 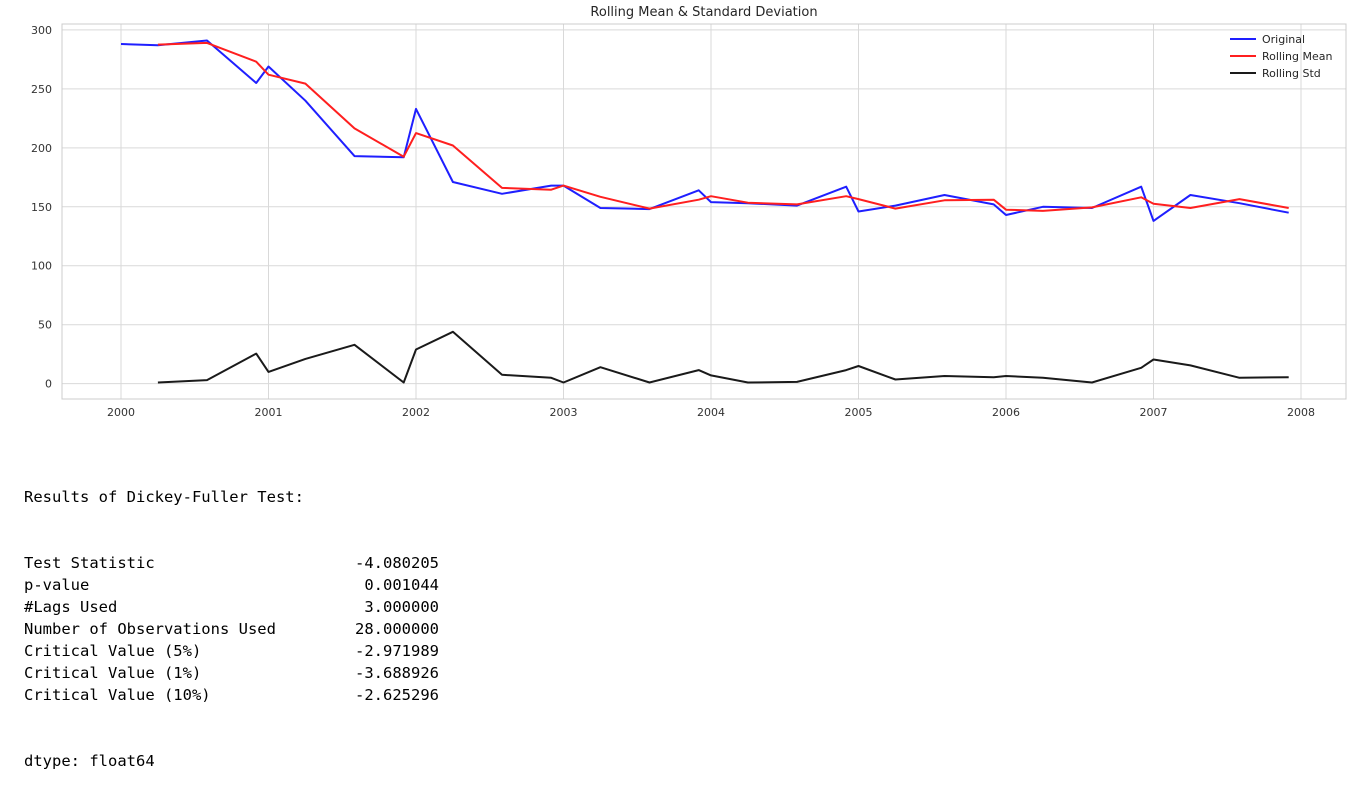 I want to click on output-row-label: #Lags Used, so click(x=71, y=607).